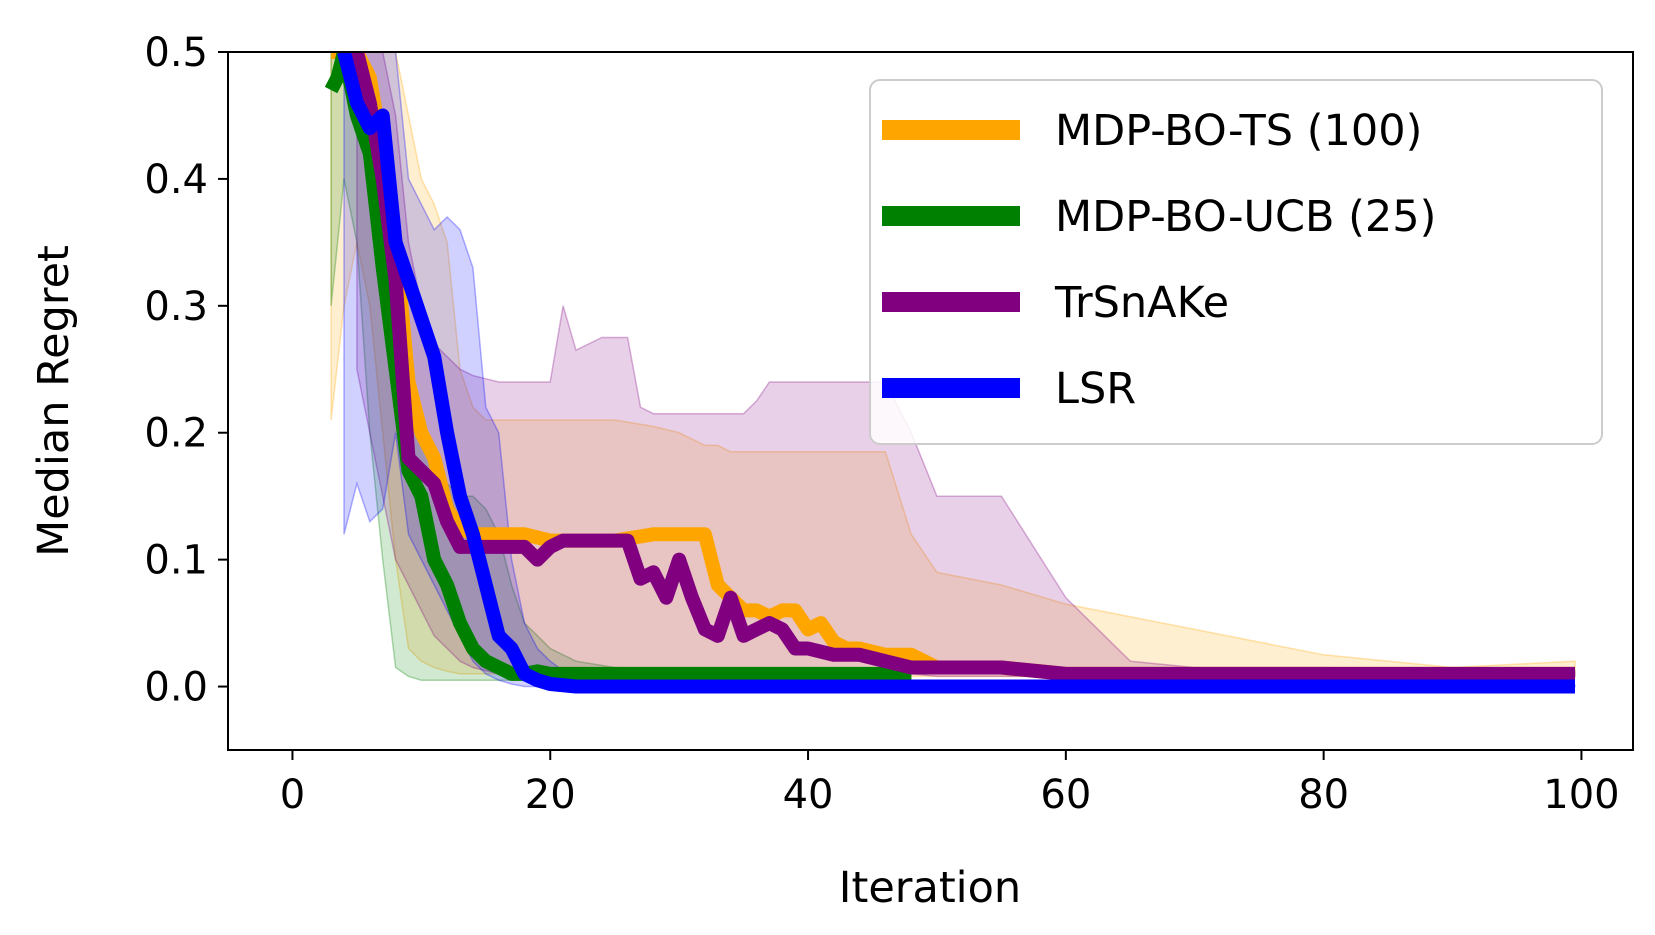  Describe the element at coordinates (930, 888) in the screenshot. I see `x-axis-label: Iteration` at that location.